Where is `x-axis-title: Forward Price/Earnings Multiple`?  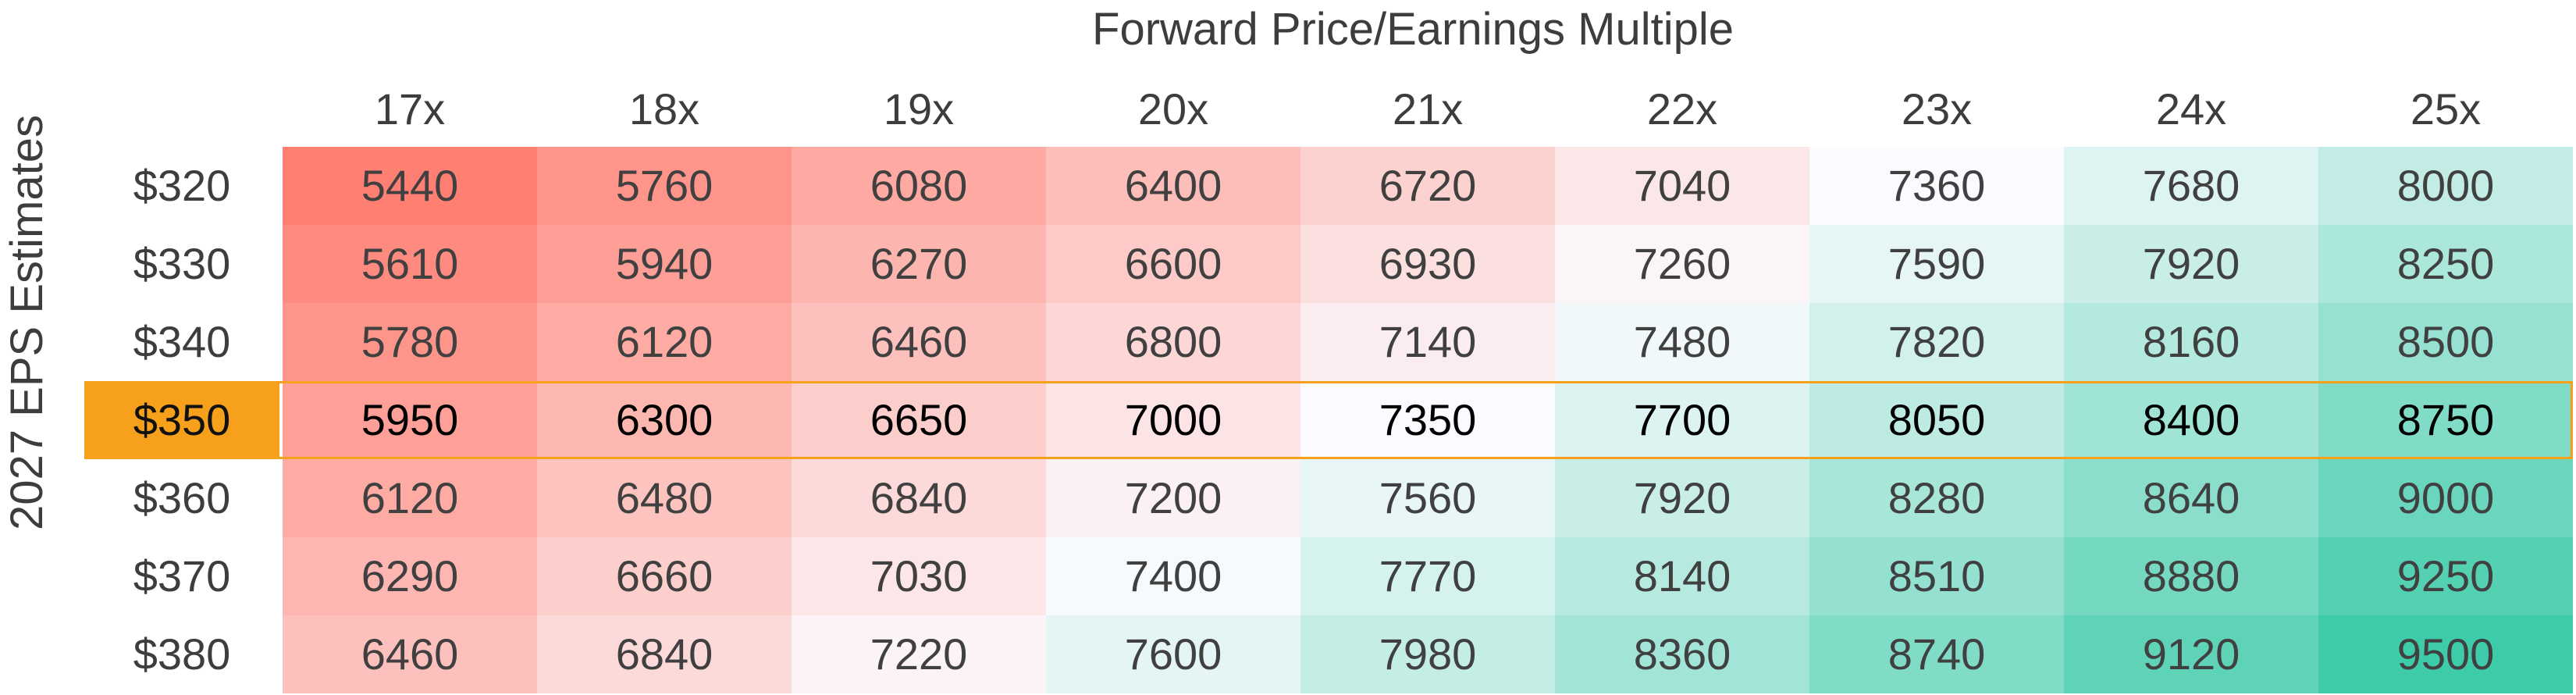 x-axis-title: Forward Price/Earnings Multiple is located at coordinates (1413, 29).